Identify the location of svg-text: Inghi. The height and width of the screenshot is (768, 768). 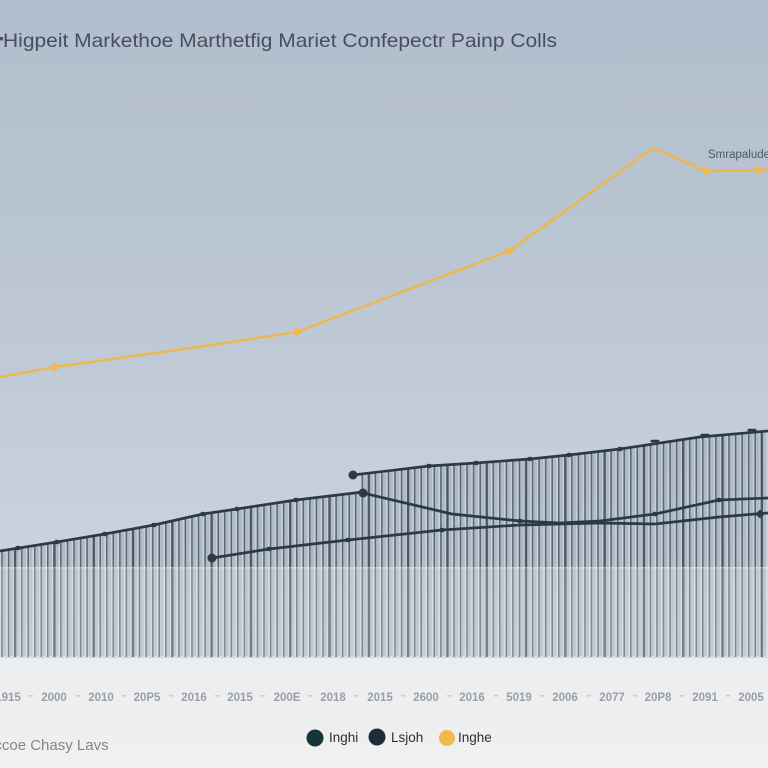
(343, 737).